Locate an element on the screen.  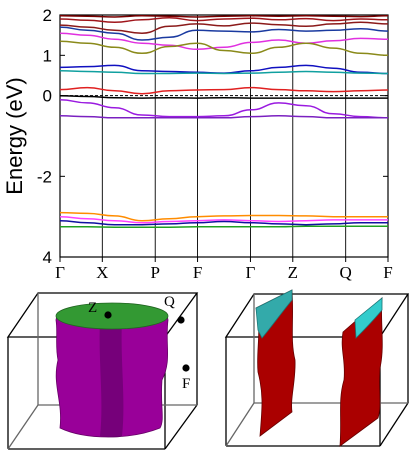
x-tick-label: X is located at coordinates (102, 272).